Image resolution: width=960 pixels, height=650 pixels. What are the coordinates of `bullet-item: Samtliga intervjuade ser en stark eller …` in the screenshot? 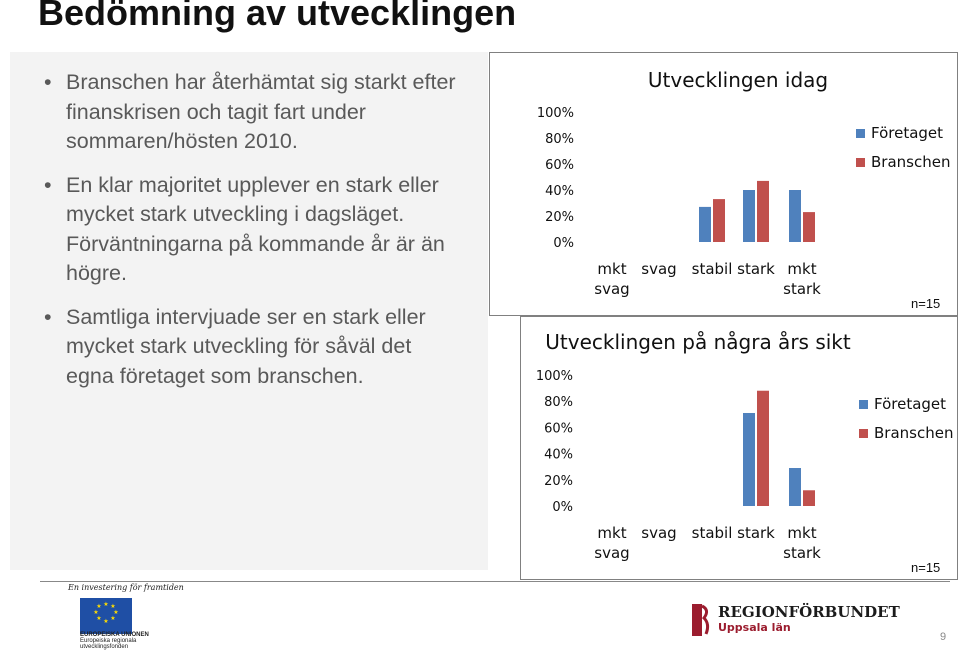 It's located at (250, 347).